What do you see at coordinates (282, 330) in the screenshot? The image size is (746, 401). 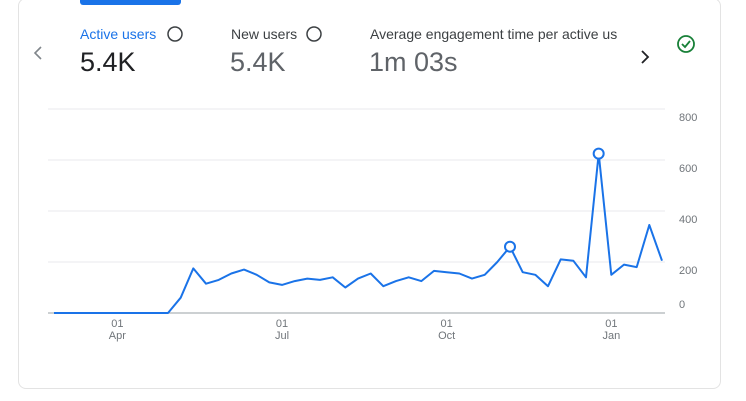 I see `x-tick-label: 01 Jul` at bounding box center [282, 330].